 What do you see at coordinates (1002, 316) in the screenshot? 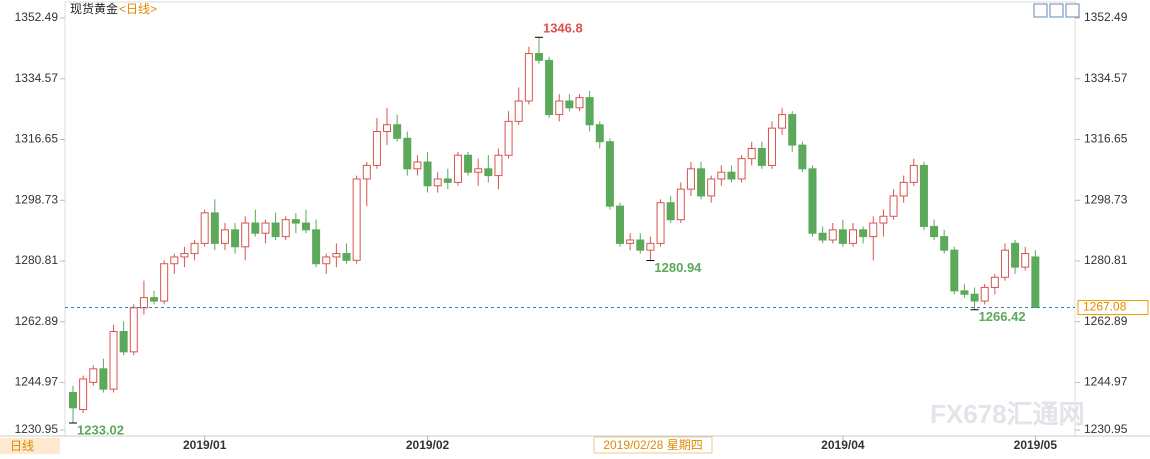
I see `min-annotation: 1266.42` at bounding box center [1002, 316].